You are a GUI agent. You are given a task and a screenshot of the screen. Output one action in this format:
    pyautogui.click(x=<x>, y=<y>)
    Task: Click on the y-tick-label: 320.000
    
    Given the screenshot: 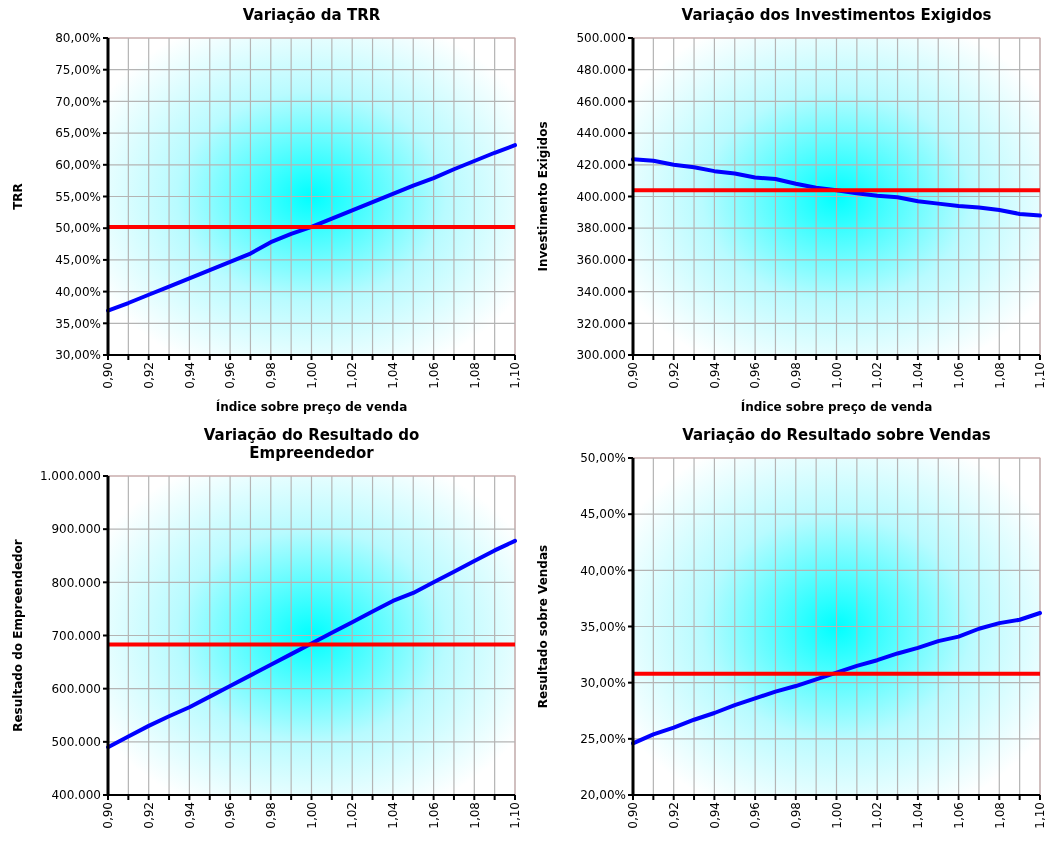 What is the action you would take?
    pyautogui.click(x=601, y=323)
    